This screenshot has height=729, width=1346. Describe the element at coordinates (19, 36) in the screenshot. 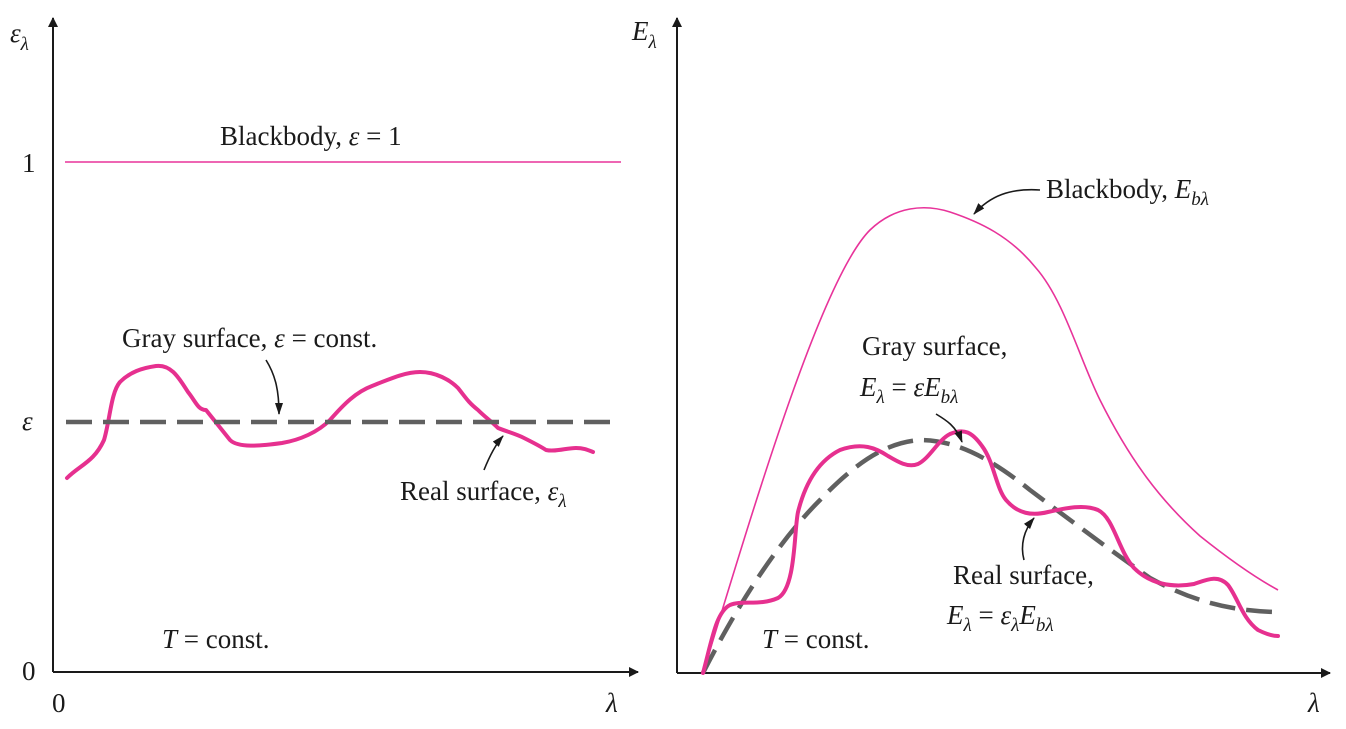

I see `left-y-axis-label: ελ` at that location.